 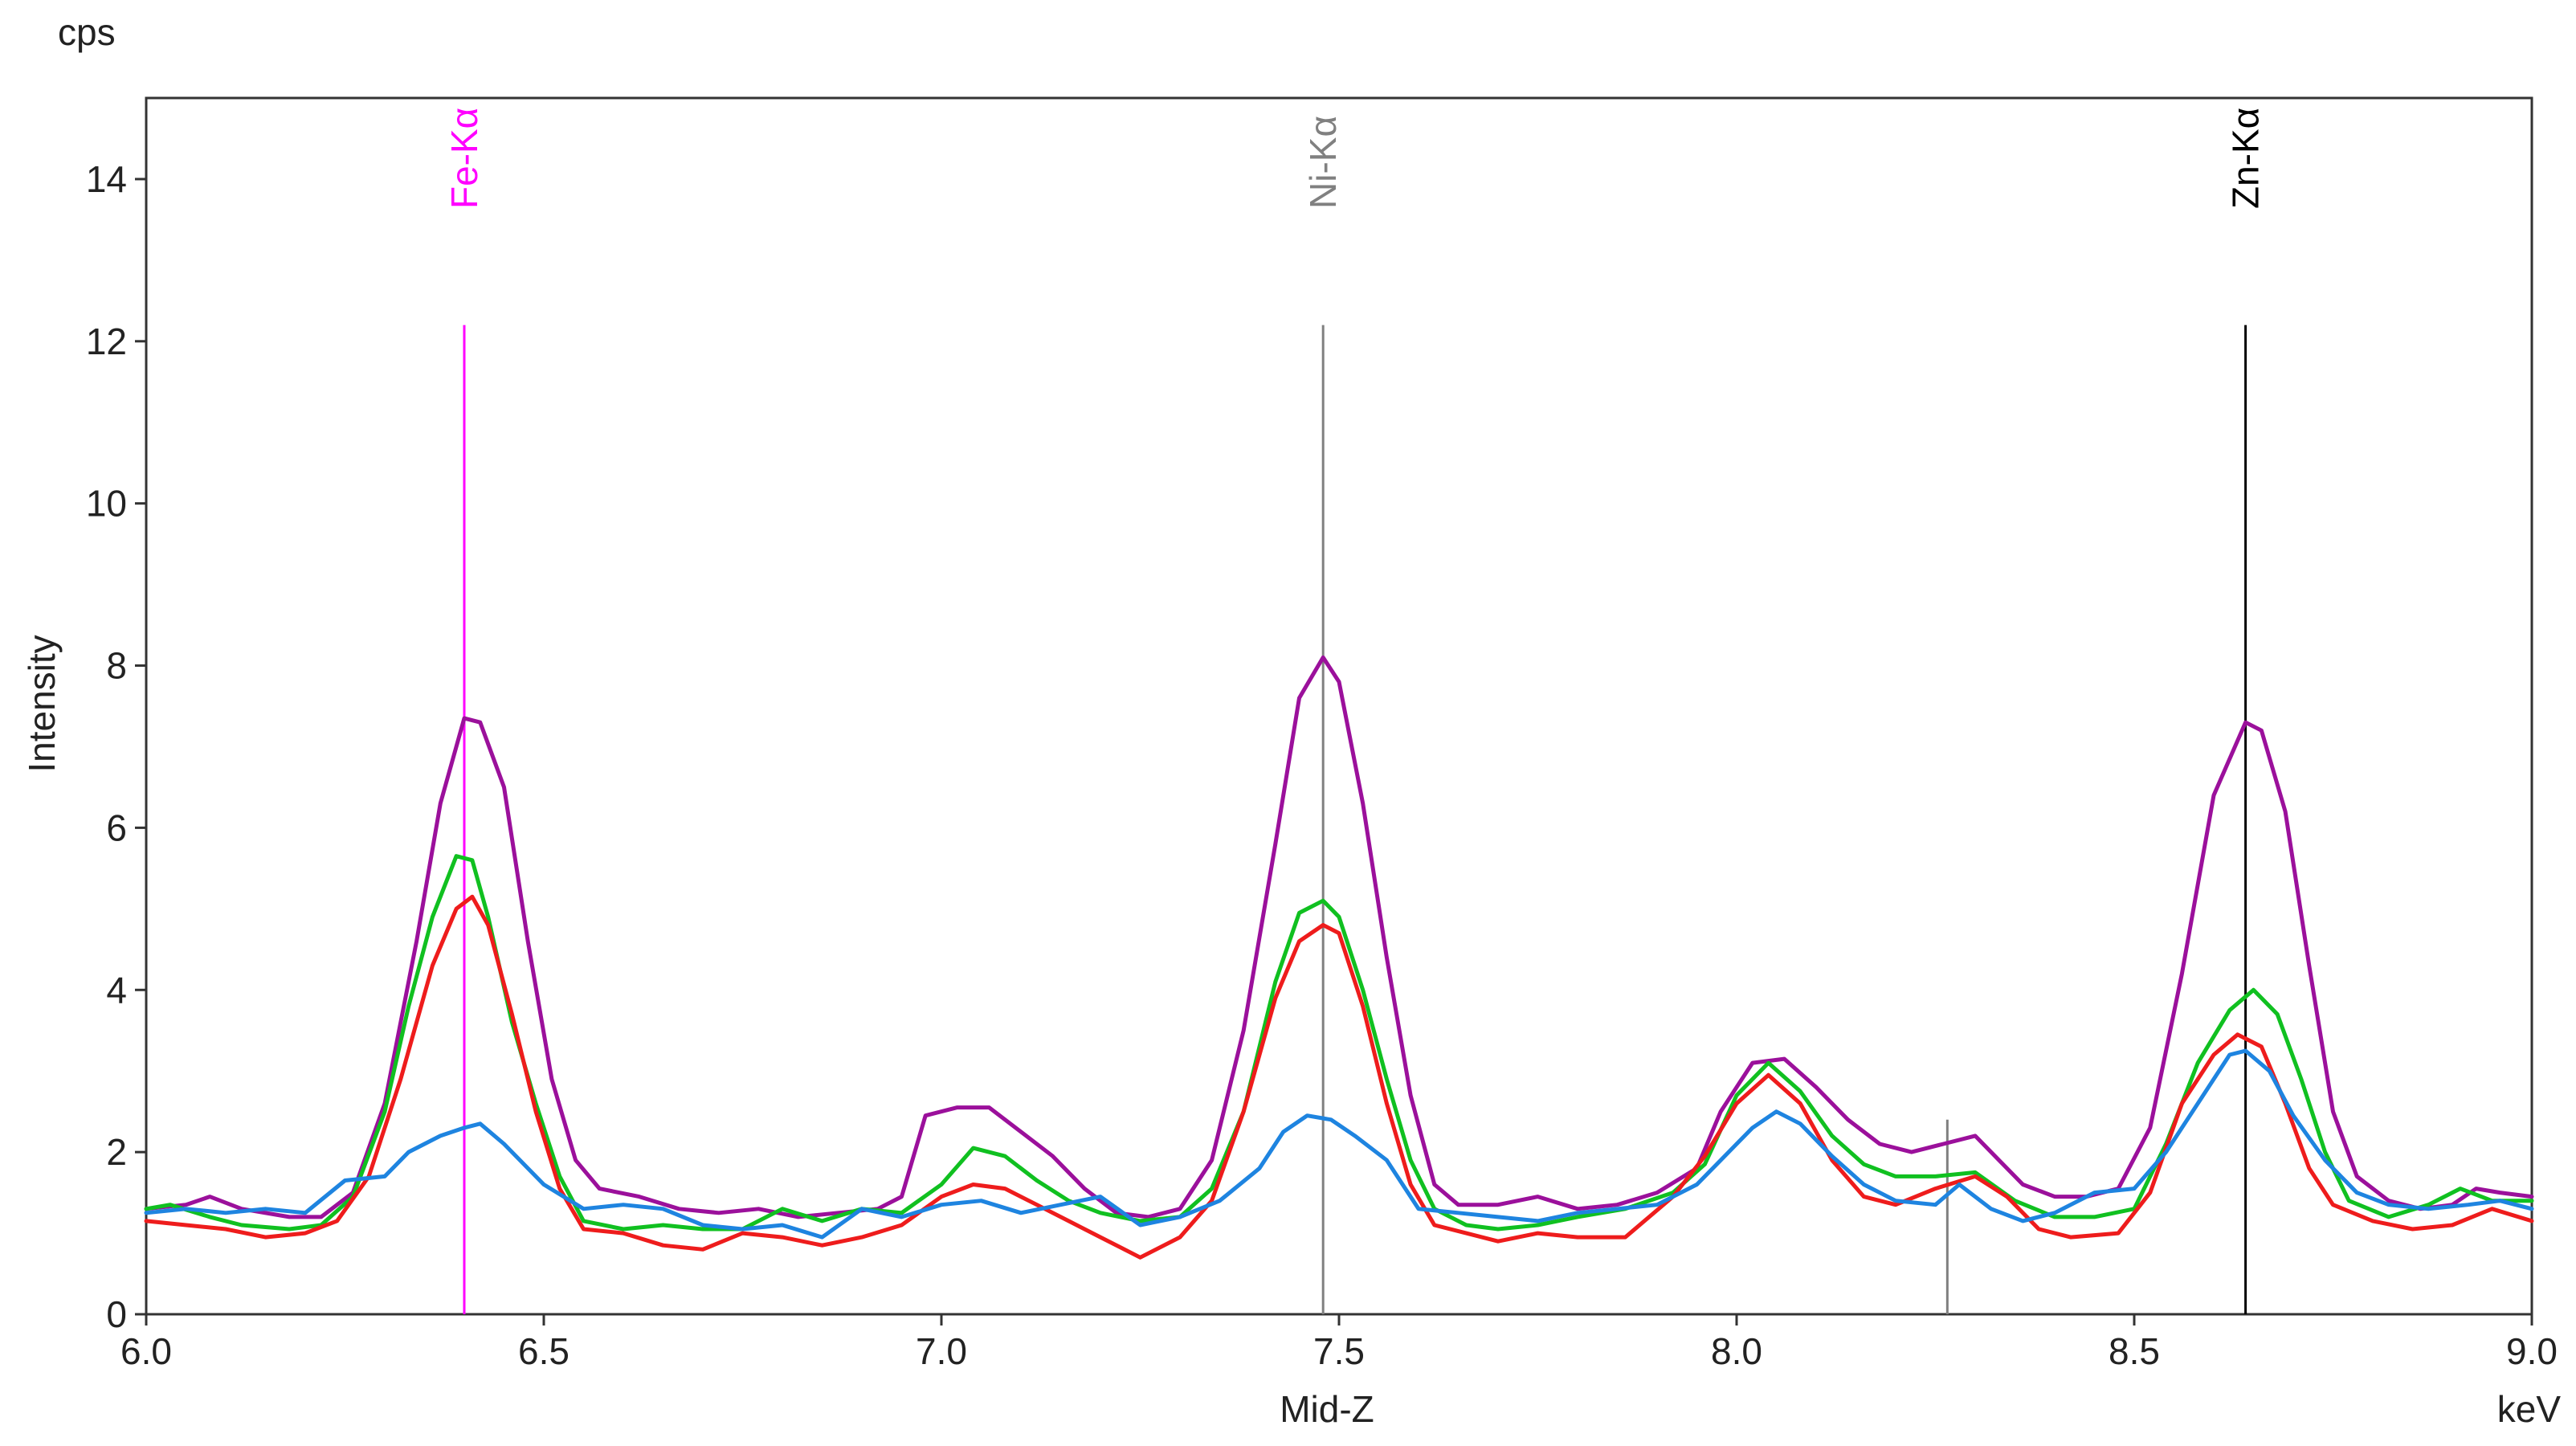 What do you see at coordinates (2532, 1351) in the screenshot?
I see `x-tick-label: 9.0` at bounding box center [2532, 1351].